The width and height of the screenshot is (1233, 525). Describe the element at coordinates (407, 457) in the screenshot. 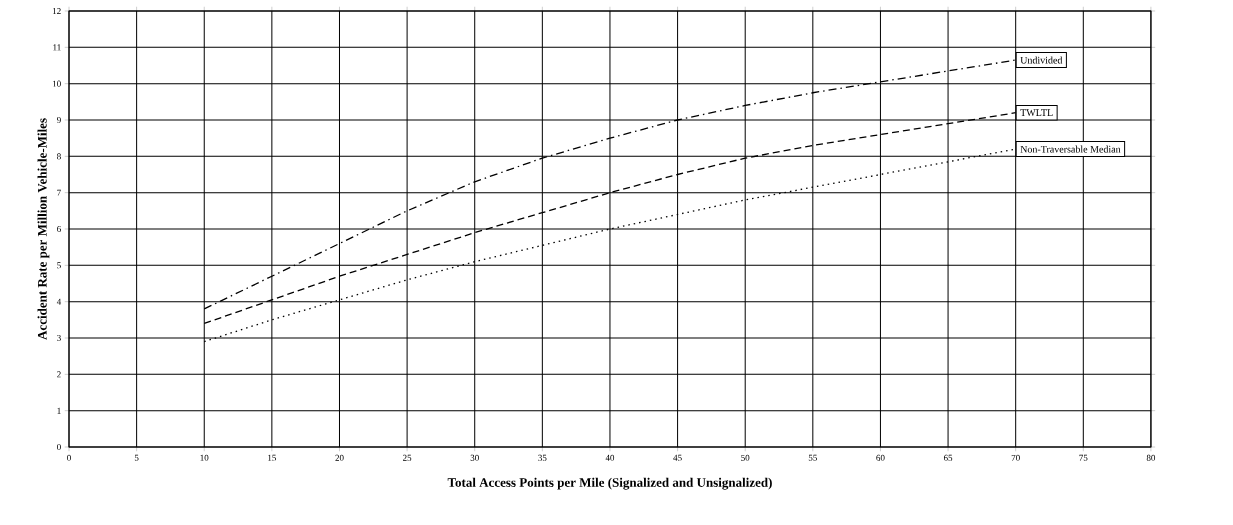

I see `x-tick-label: 25` at that location.